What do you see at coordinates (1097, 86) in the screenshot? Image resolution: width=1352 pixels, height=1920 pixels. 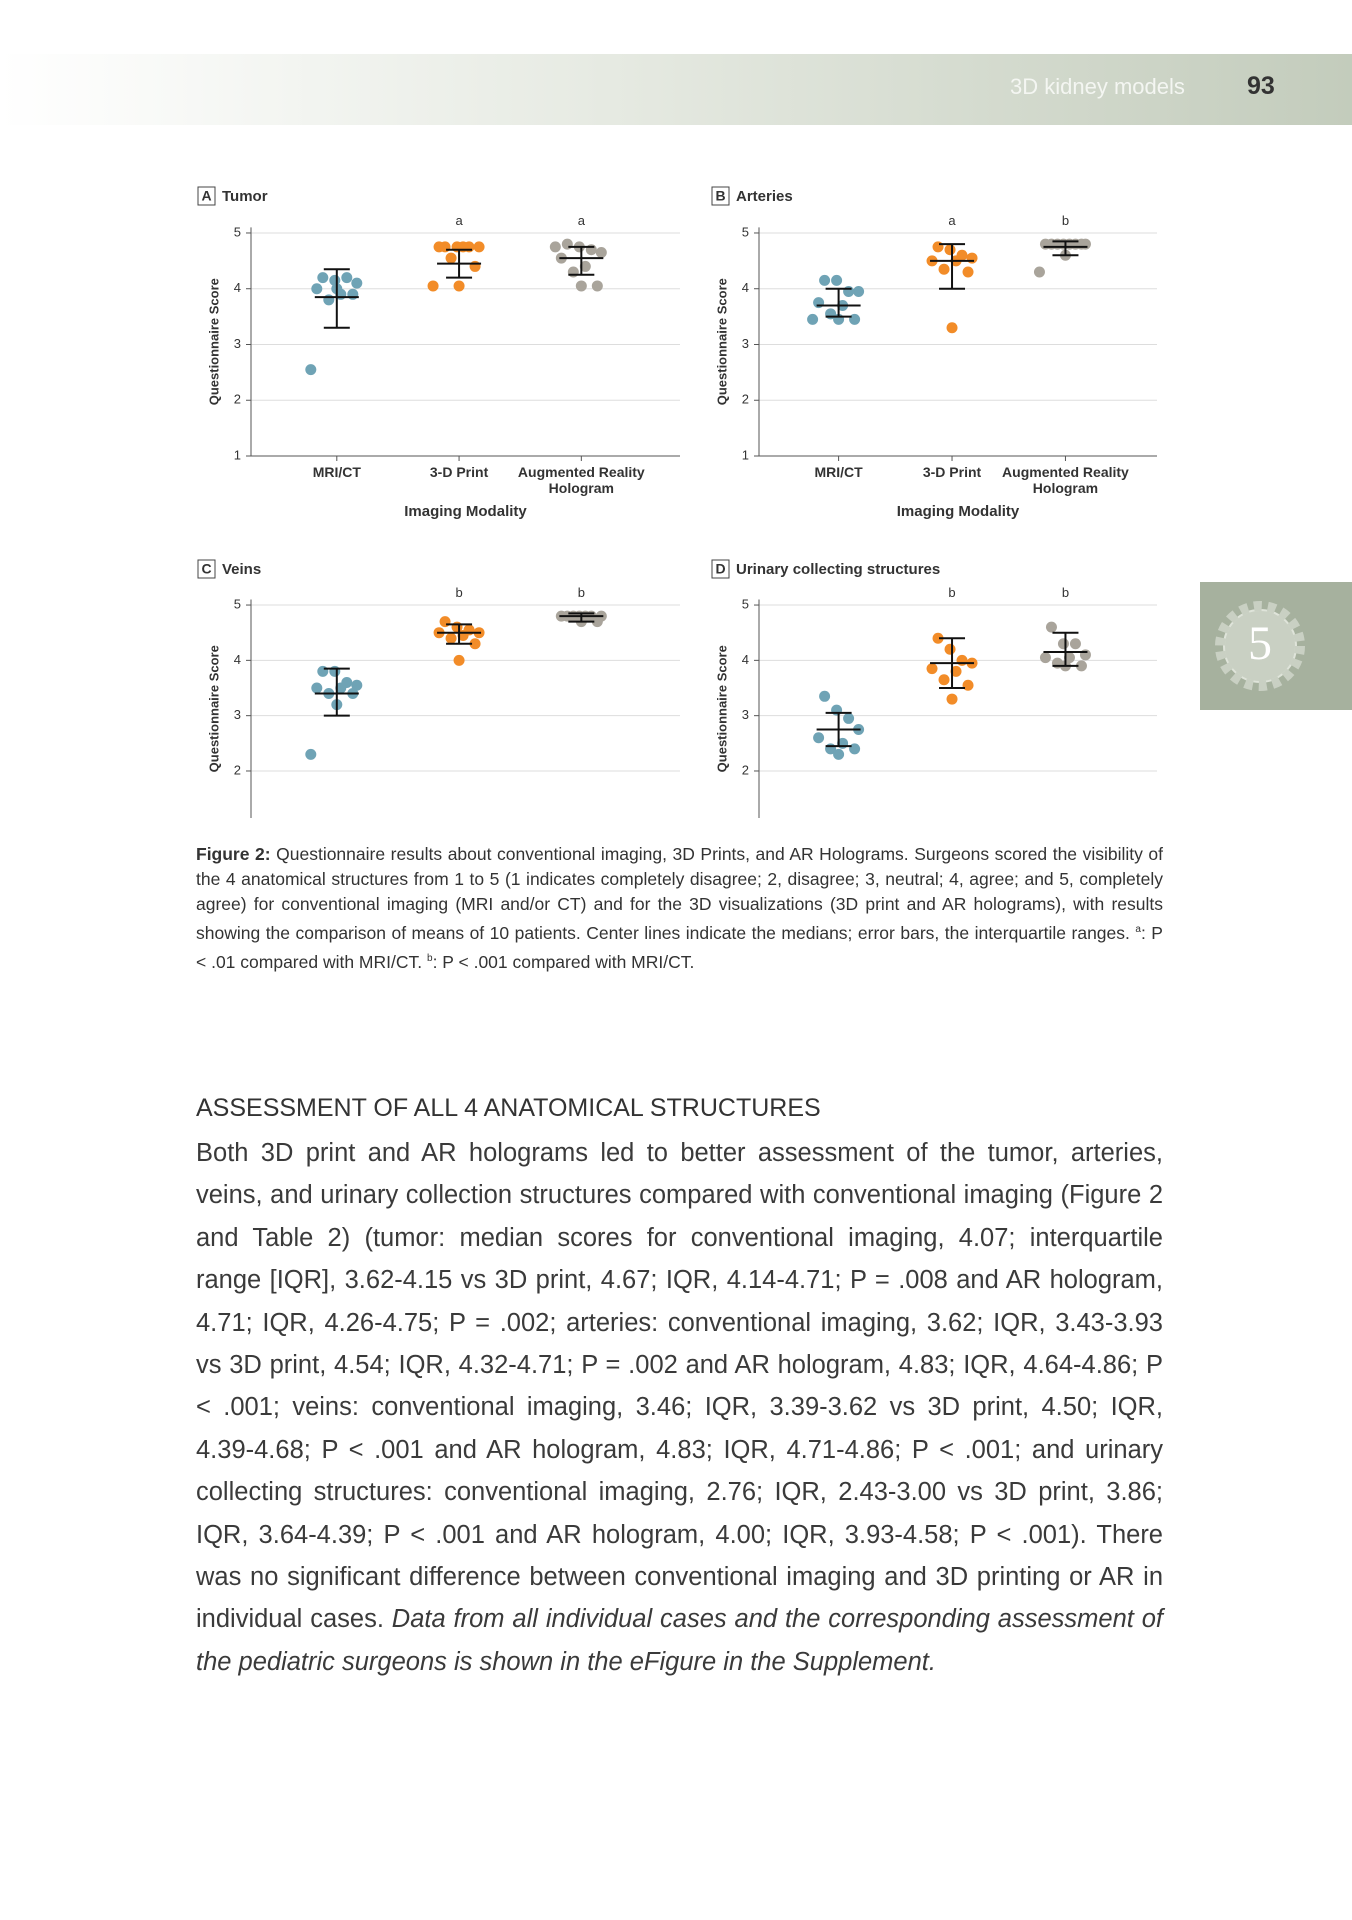 I see `running-title: 3D kidney models` at bounding box center [1097, 86].